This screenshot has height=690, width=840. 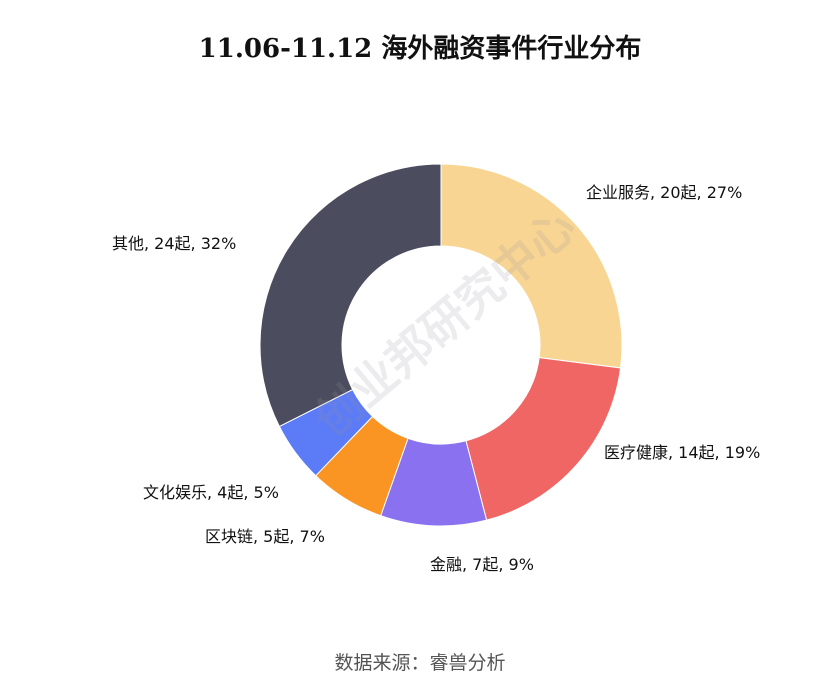 What do you see at coordinates (211, 492) in the screenshot?
I see `slice-label-5: 文化娱乐, 4起, 5%` at bounding box center [211, 492].